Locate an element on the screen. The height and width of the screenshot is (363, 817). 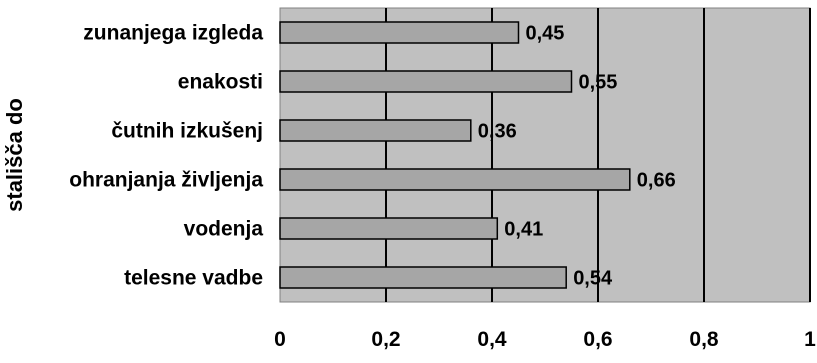
x-tick-label-0: 0 is located at coordinates (280, 339).